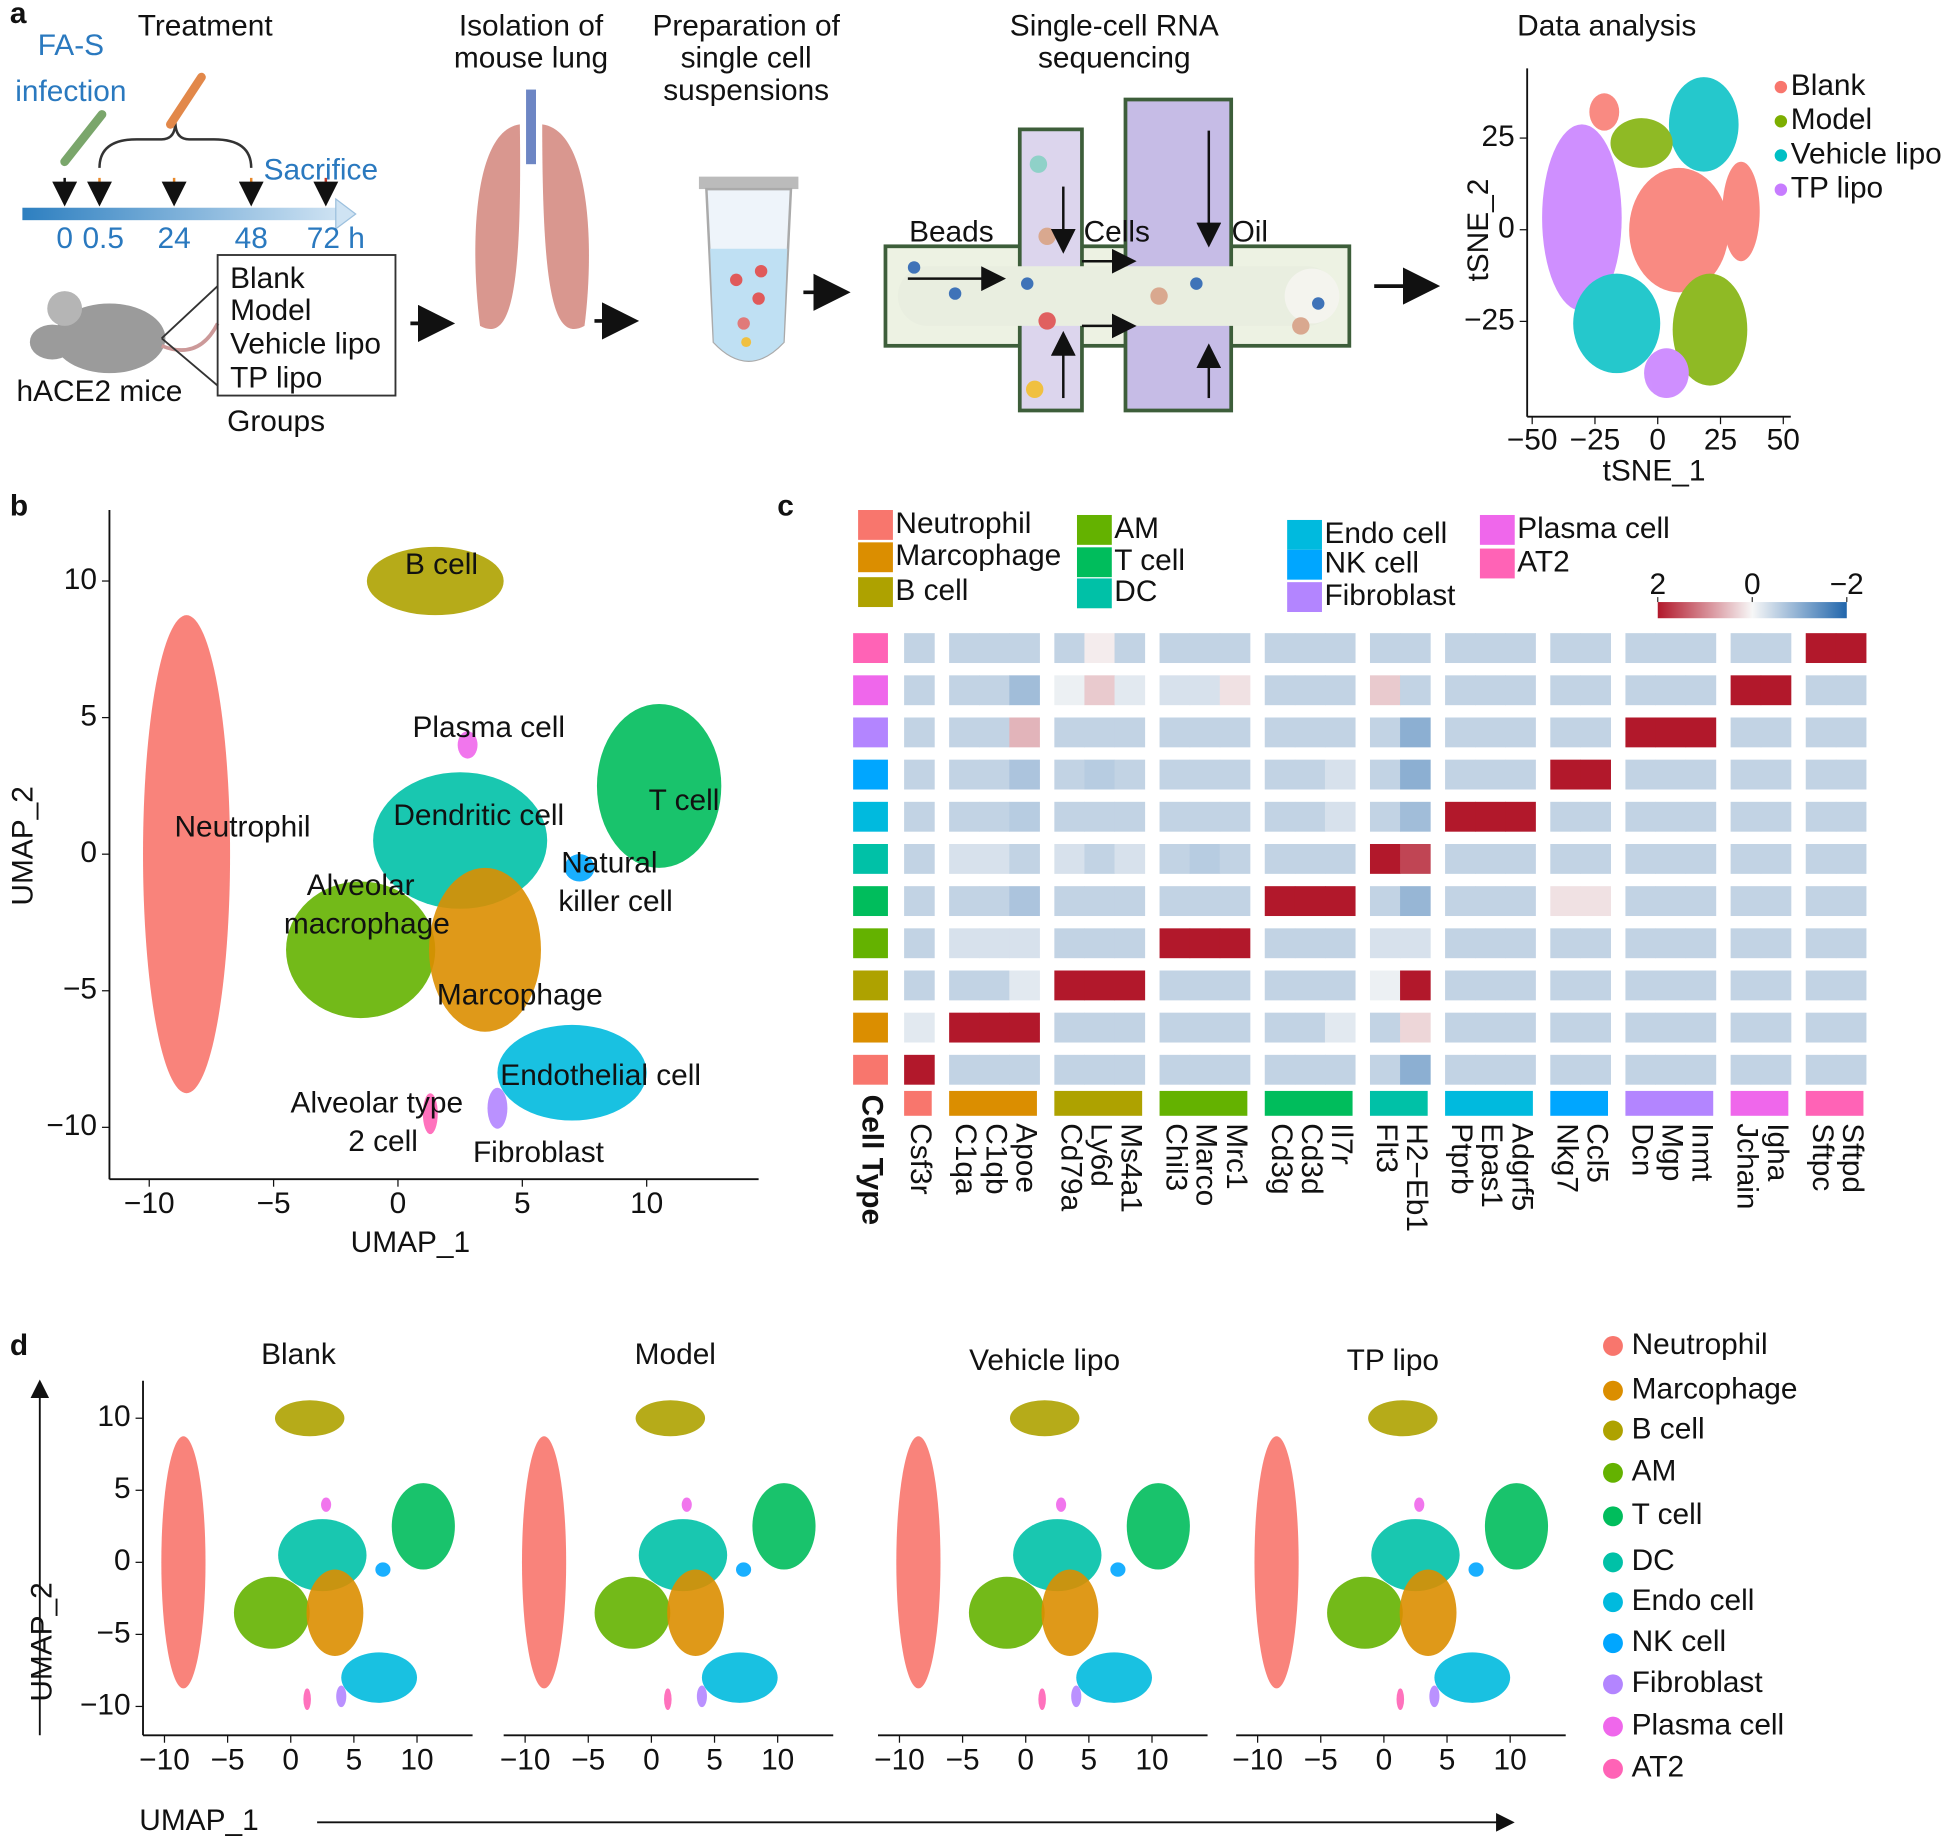  I want to click on x-tick-label: 5, so click(1089, 1759).